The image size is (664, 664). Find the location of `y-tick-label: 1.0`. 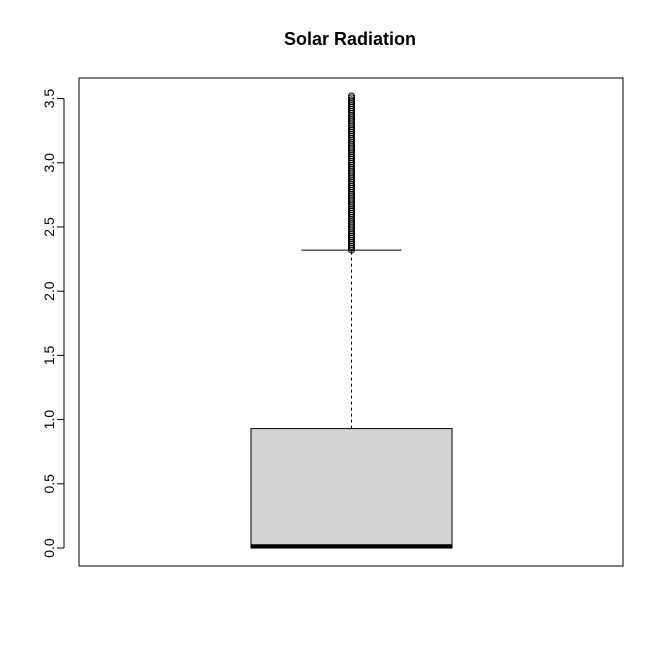

y-tick-label: 1.0 is located at coordinates (49, 420).